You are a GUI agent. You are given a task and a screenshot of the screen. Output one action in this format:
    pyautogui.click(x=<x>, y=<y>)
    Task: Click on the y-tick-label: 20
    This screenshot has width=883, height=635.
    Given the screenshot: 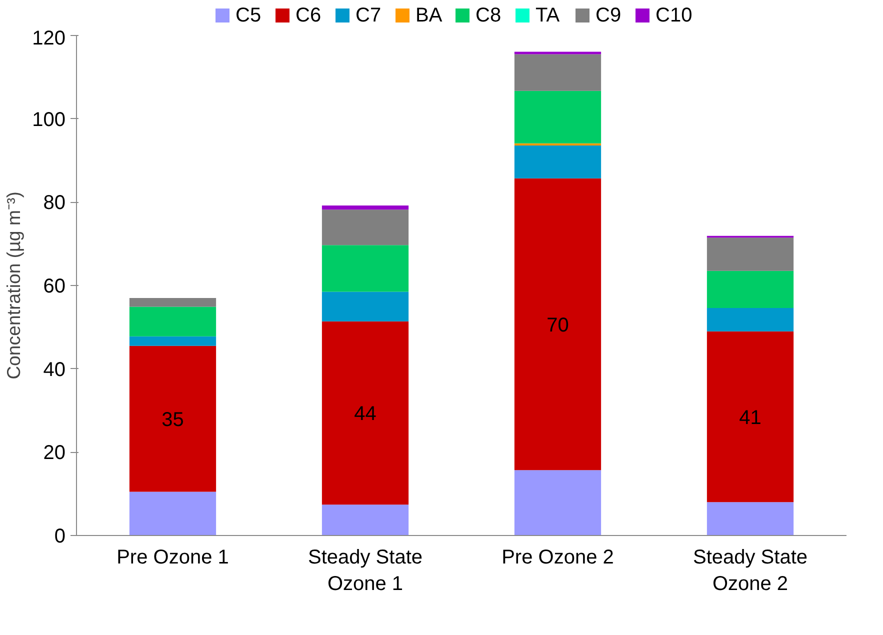 What is the action you would take?
    pyautogui.click(x=54, y=453)
    